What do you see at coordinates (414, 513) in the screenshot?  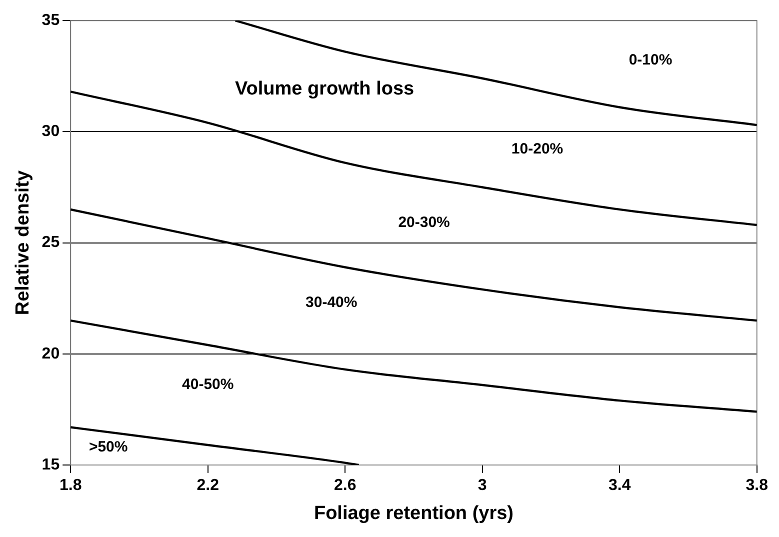 I see `x-axis-title: Foliage retention (yrs)` at bounding box center [414, 513].